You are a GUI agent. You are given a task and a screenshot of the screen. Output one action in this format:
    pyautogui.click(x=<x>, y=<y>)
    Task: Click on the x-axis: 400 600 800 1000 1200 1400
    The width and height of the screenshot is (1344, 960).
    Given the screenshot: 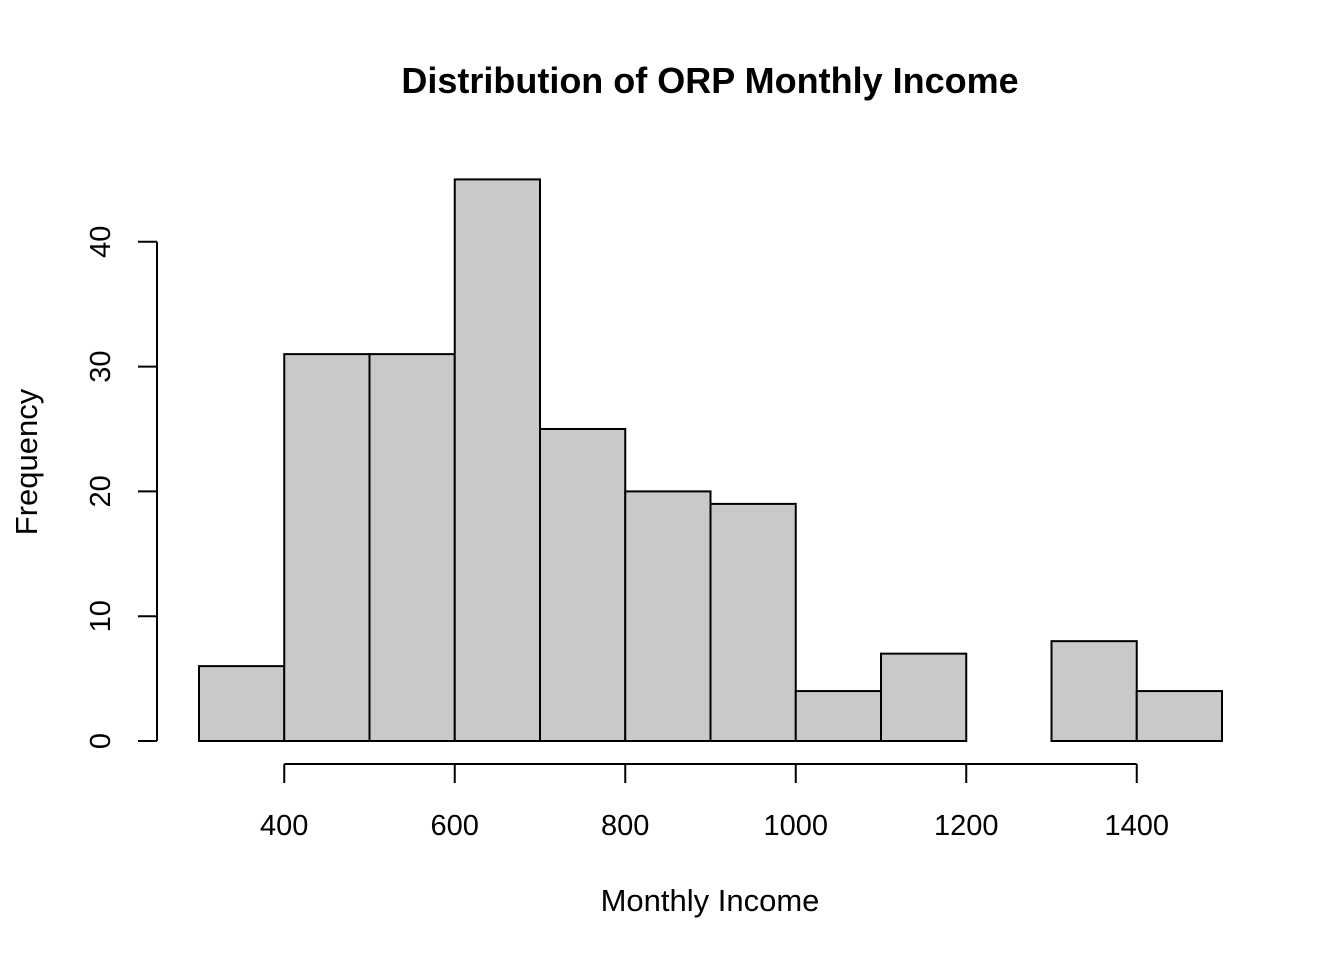 What is the action you would take?
    pyautogui.click(x=714, y=803)
    